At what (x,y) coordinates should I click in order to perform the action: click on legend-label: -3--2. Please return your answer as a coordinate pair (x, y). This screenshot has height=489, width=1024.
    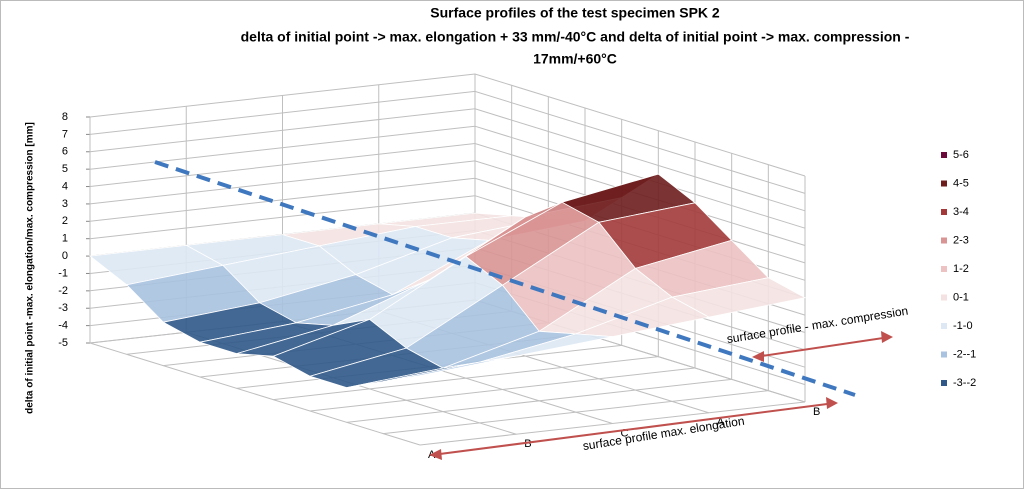
    Looking at the image, I should click on (964, 383).